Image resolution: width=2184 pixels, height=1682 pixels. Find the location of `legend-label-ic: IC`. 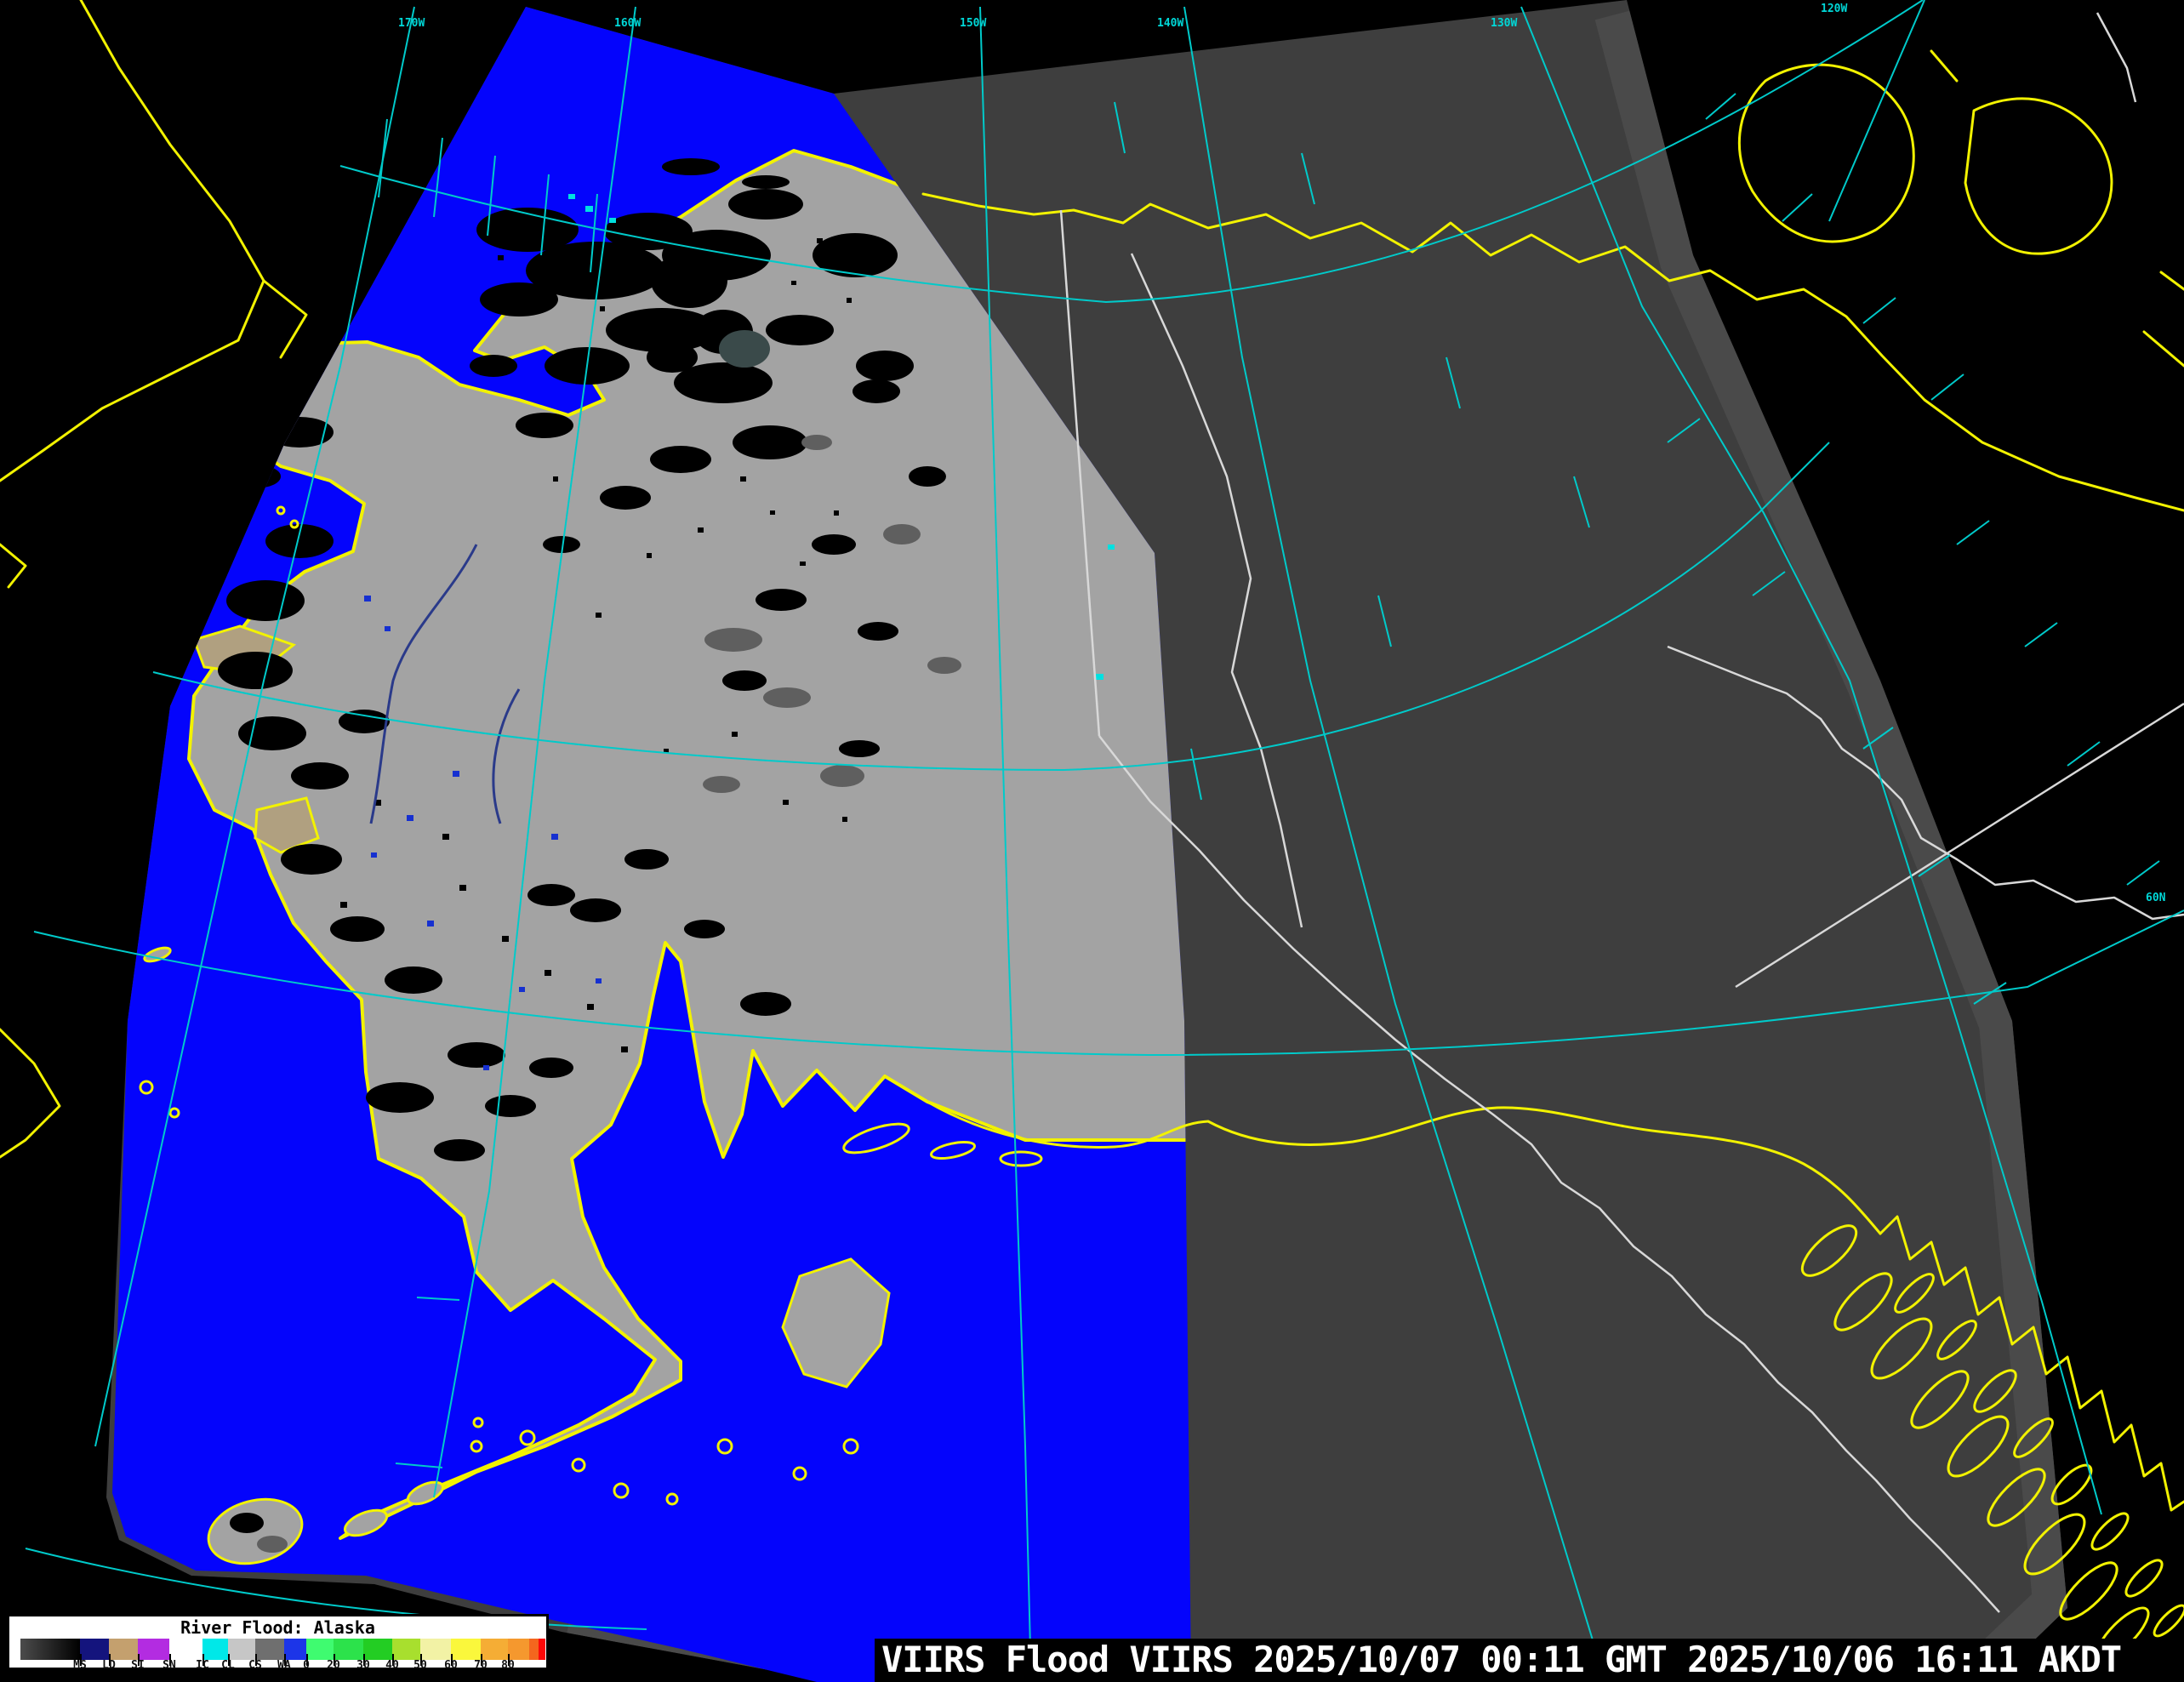

legend-label-ic: IC is located at coordinates (202, 1665).